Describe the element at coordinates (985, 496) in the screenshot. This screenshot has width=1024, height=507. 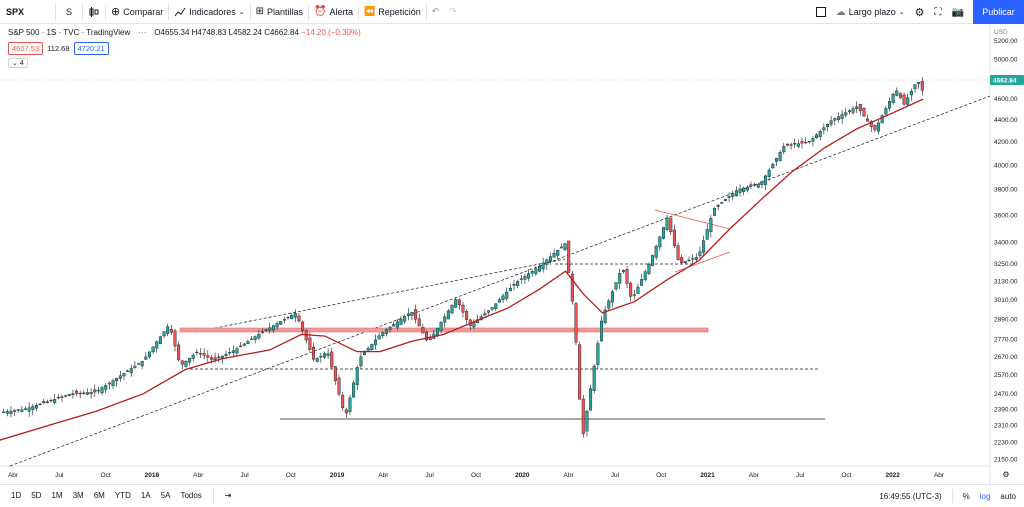
I see `log-toggle: log` at that location.